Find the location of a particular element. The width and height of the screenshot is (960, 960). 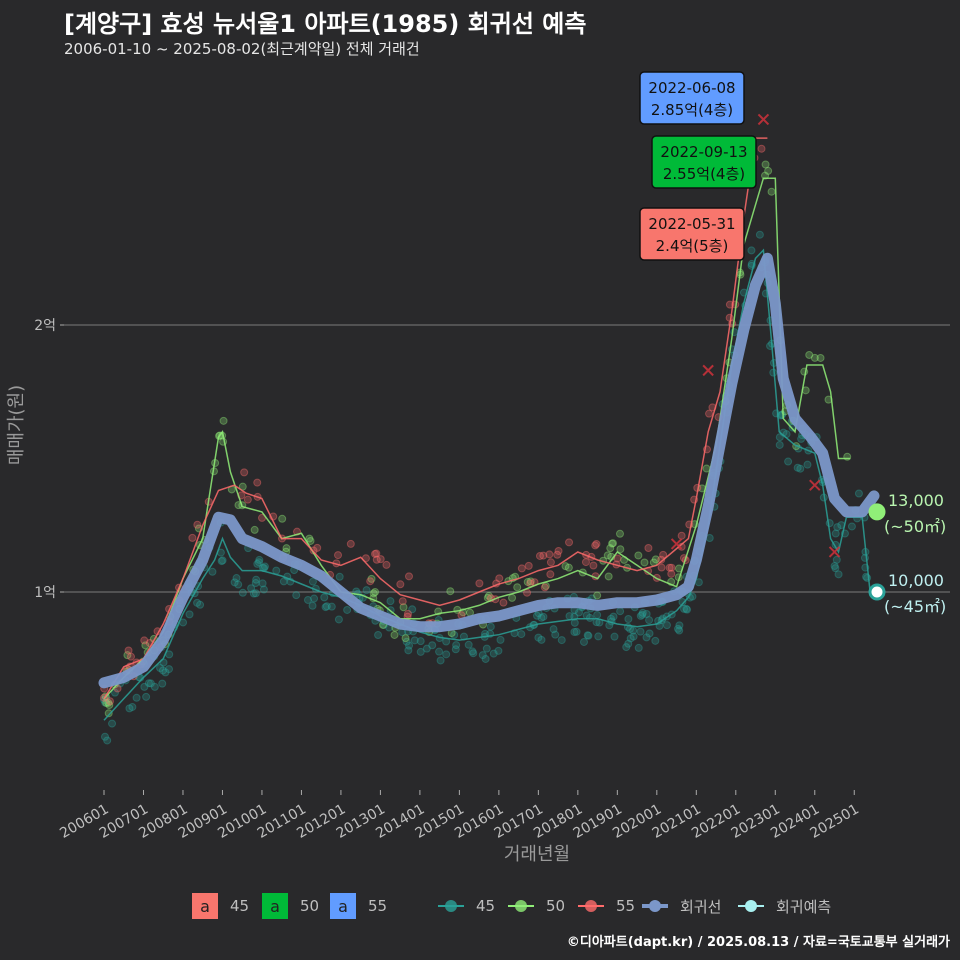

prediction-area: (~50㎡) is located at coordinates (915, 526).